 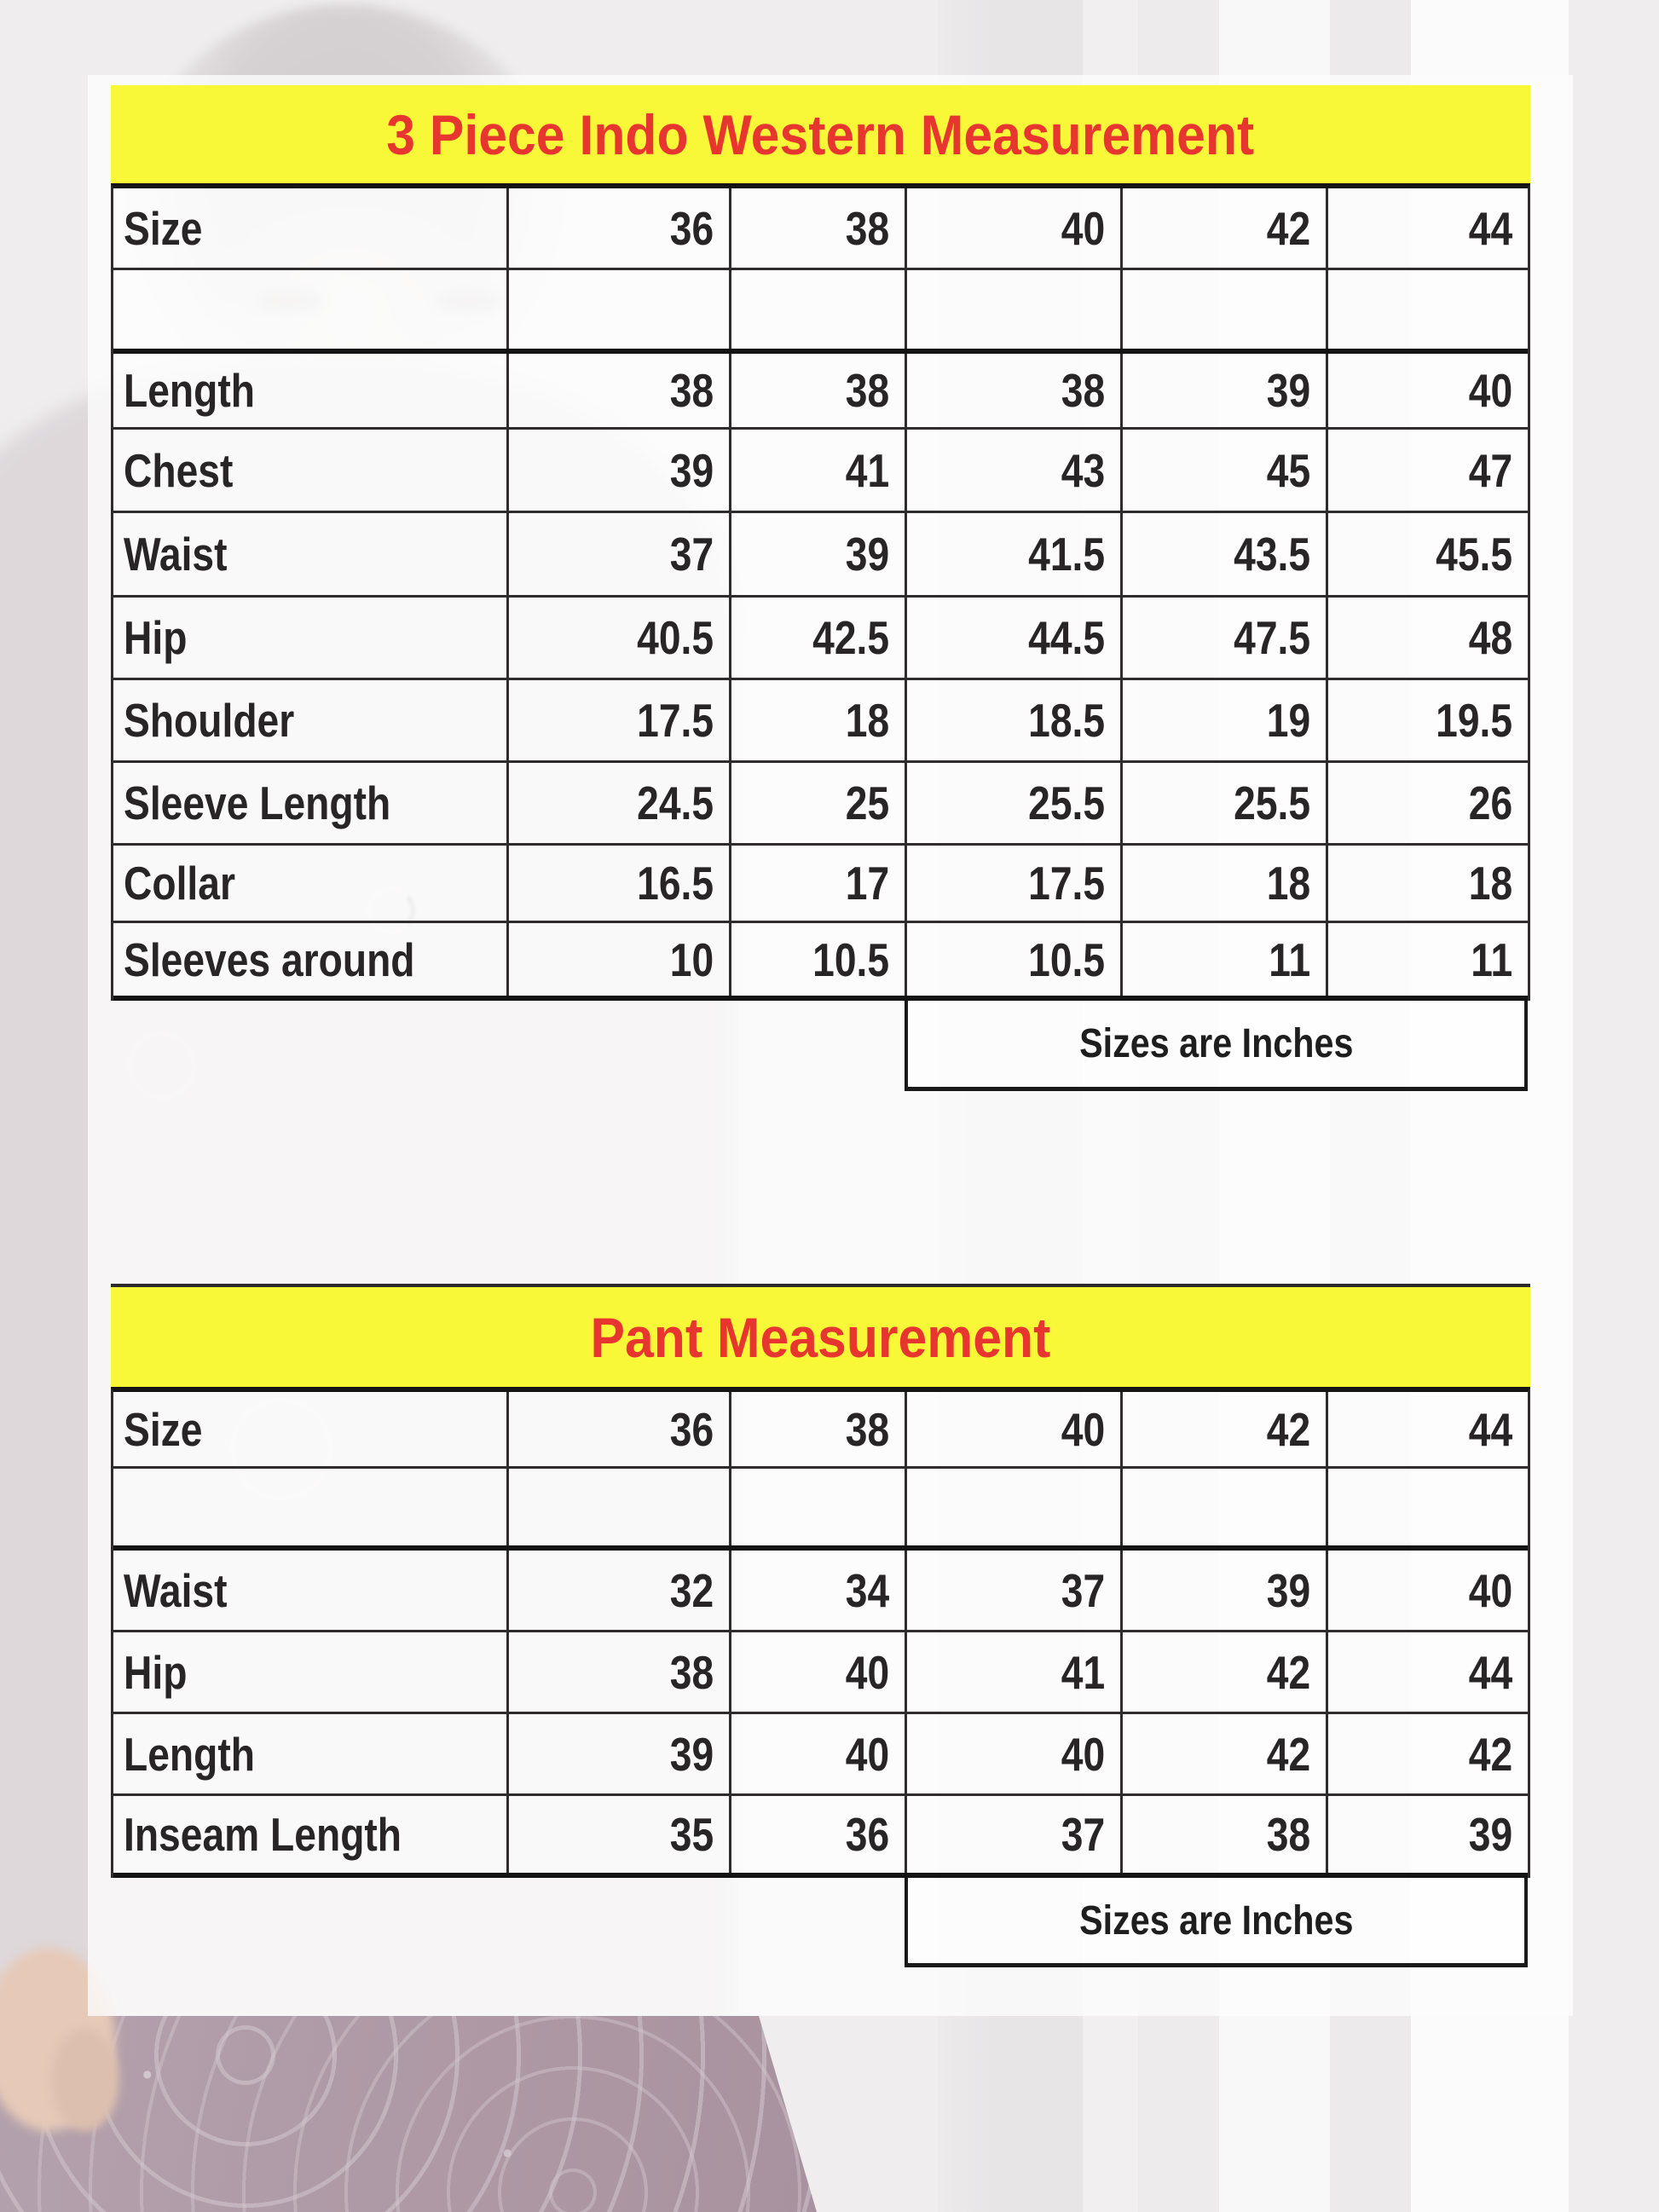 I want to click on table-title-bar: Pant Measurement, so click(x=821, y=1335).